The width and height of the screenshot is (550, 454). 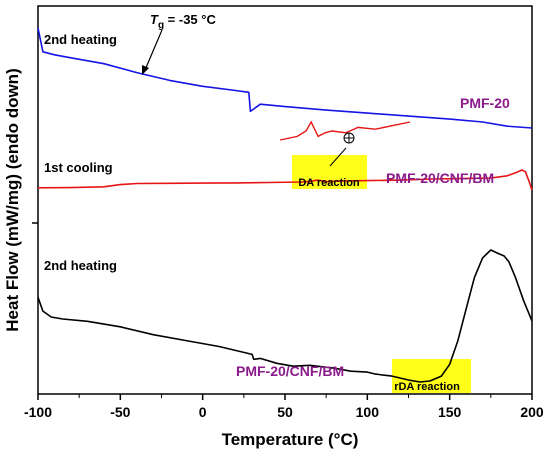 What do you see at coordinates (290, 371) in the screenshot?
I see `pmf-cnf-bm-black-label: PMF-20/CNF/BM` at bounding box center [290, 371].